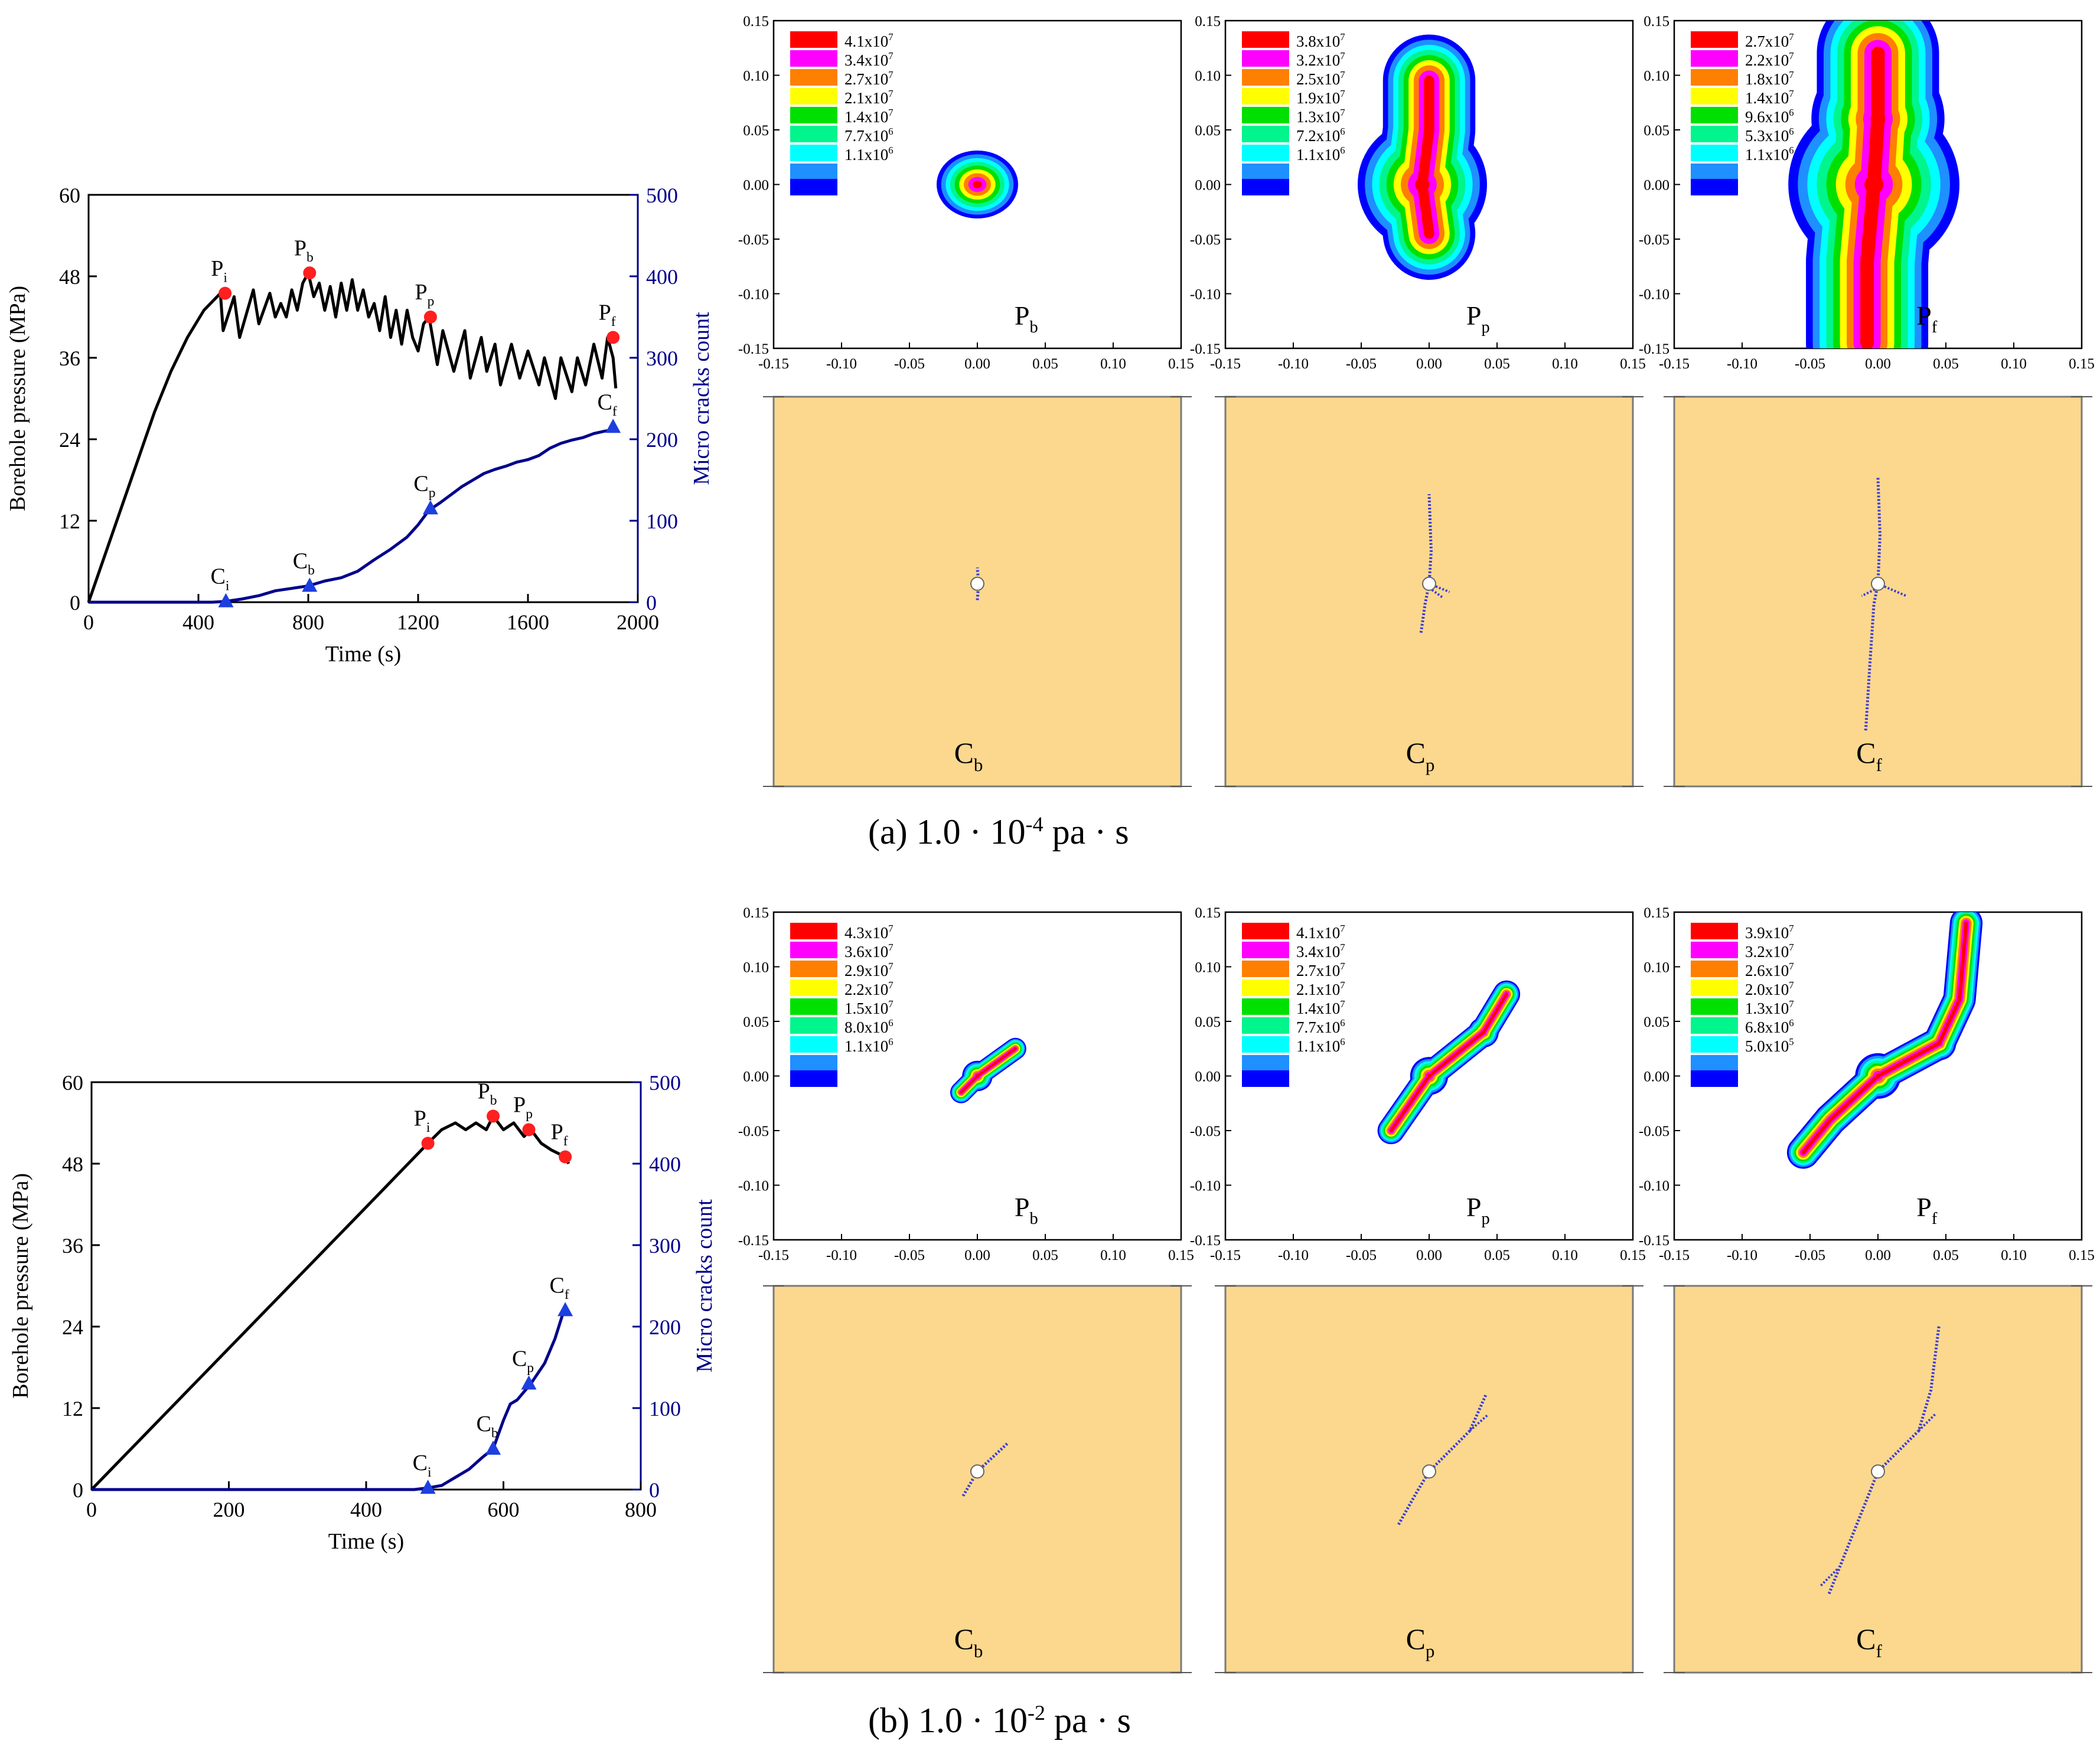 Image resolution: width=2100 pixels, height=1757 pixels. Describe the element at coordinates (1769, 97) in the screenshot. I see `legend-label: 1.4x10⁷` at that location.